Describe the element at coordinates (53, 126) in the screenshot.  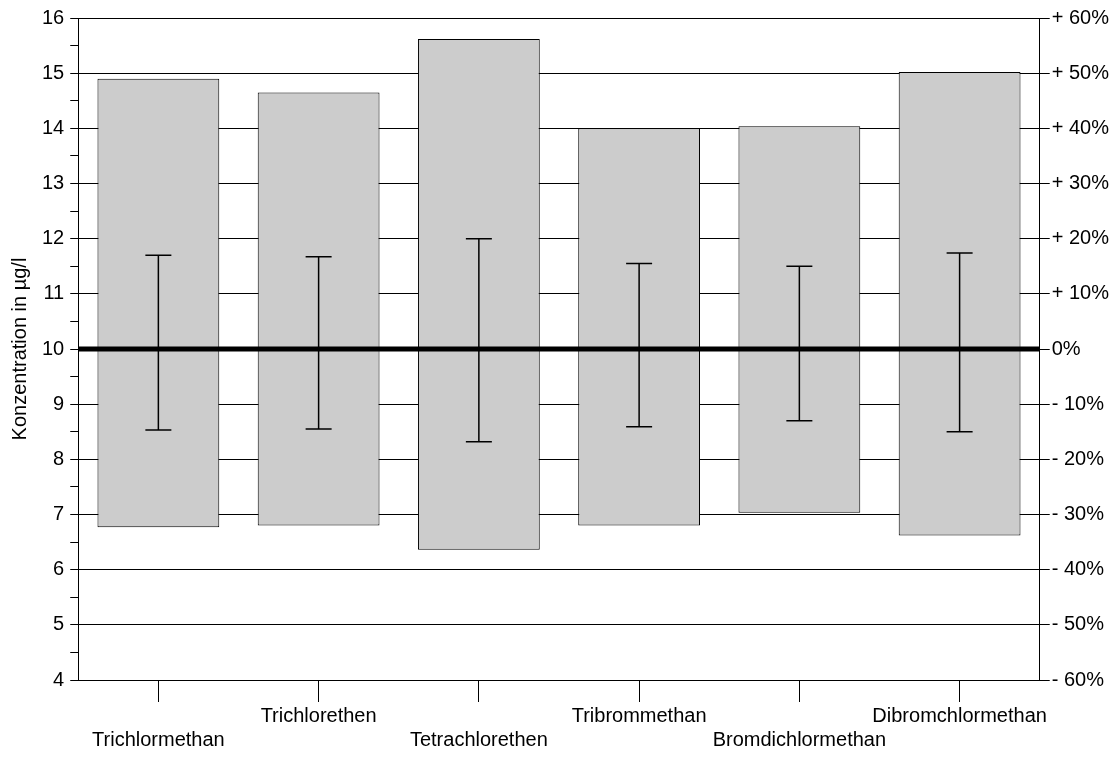
I see `y-tick-label: 14` at that location.